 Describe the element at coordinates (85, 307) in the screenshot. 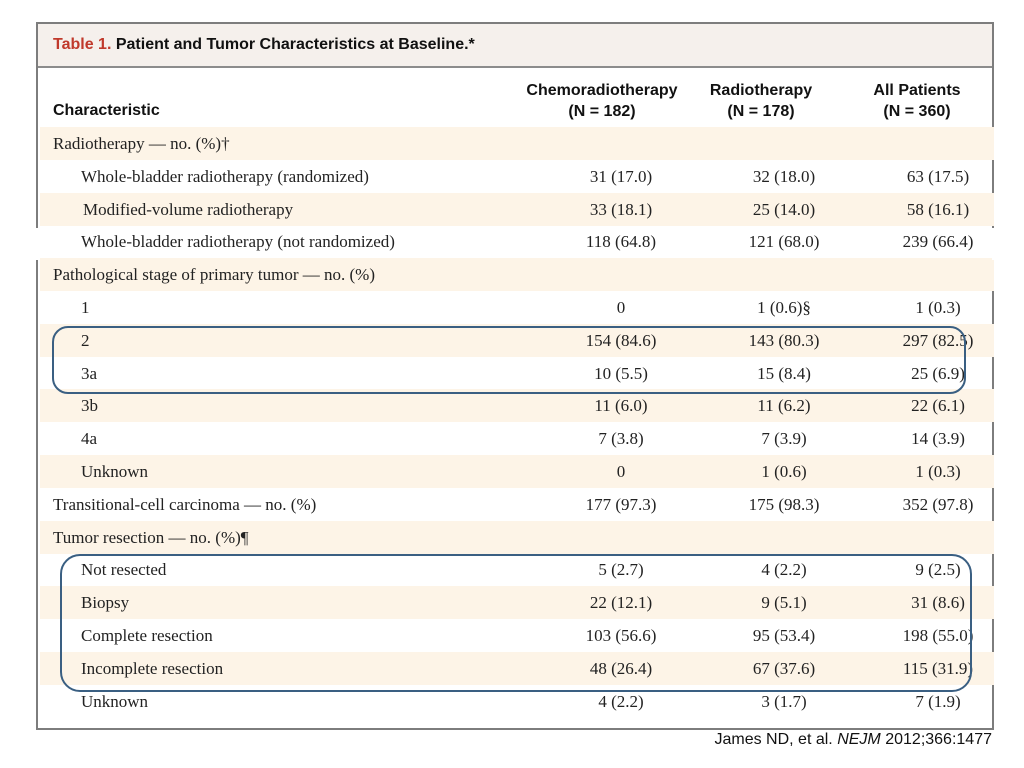

I see `row-label: 1` at that location.